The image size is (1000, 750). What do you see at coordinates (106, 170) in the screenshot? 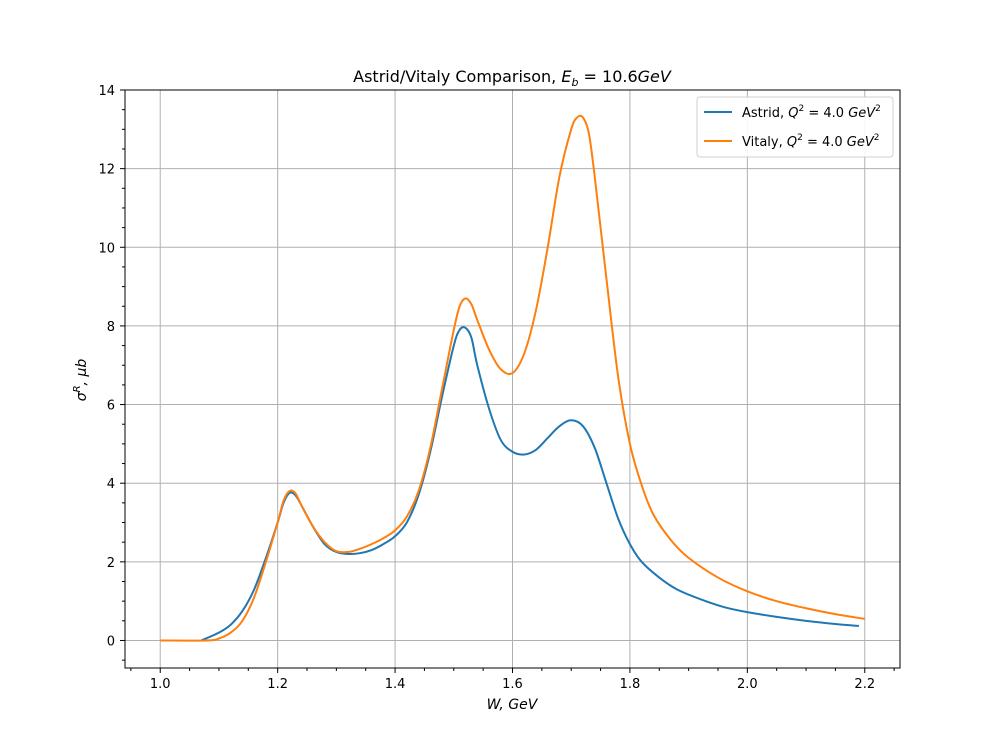
I see `y-tick-label: 12` at bounding box center [106, 170].